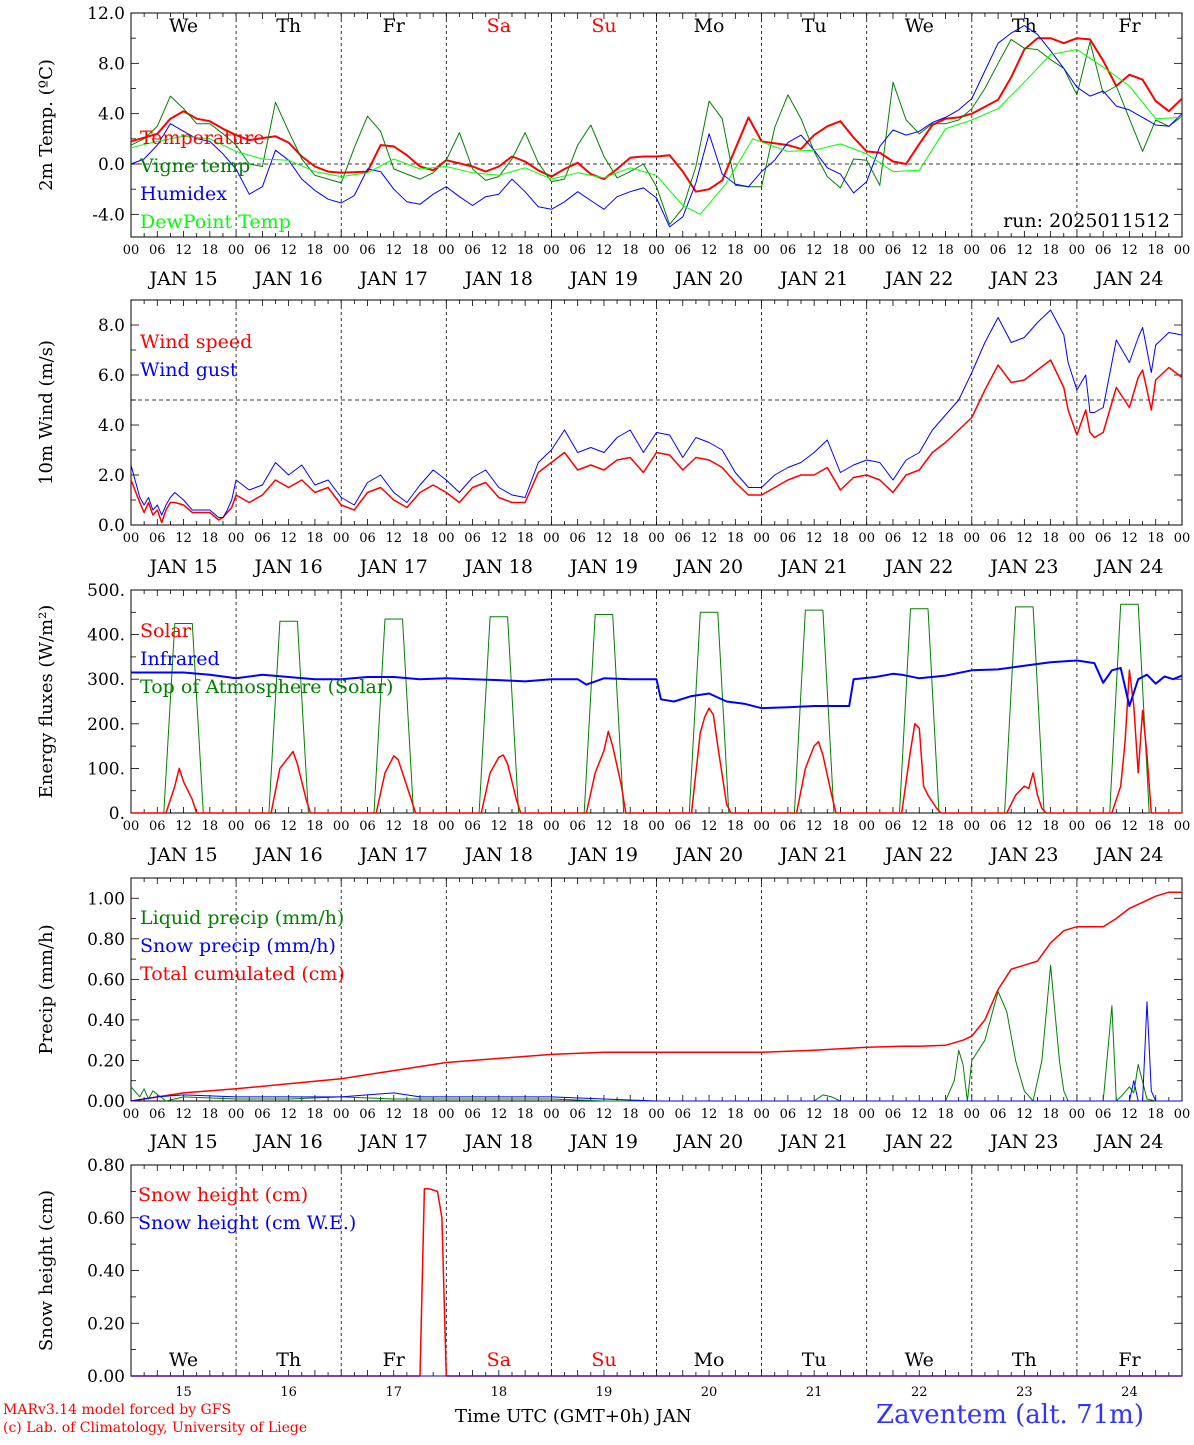 Image resolution: width=1194 pixels, height=1445 pixels. I want to click on series-line-snow-precip-mm-h, so click(656, 1051).